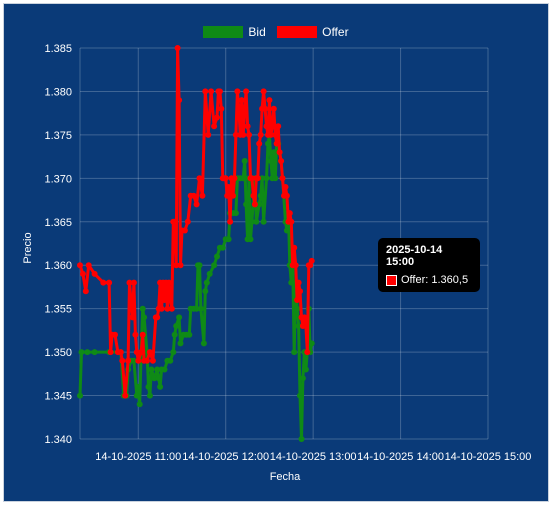 Image resolution: width=552 pixels, height=505 pixels. Describe the element at coordinates (234, 32) in the screenshot. I see `legend-item-bid: Bid` at that location.